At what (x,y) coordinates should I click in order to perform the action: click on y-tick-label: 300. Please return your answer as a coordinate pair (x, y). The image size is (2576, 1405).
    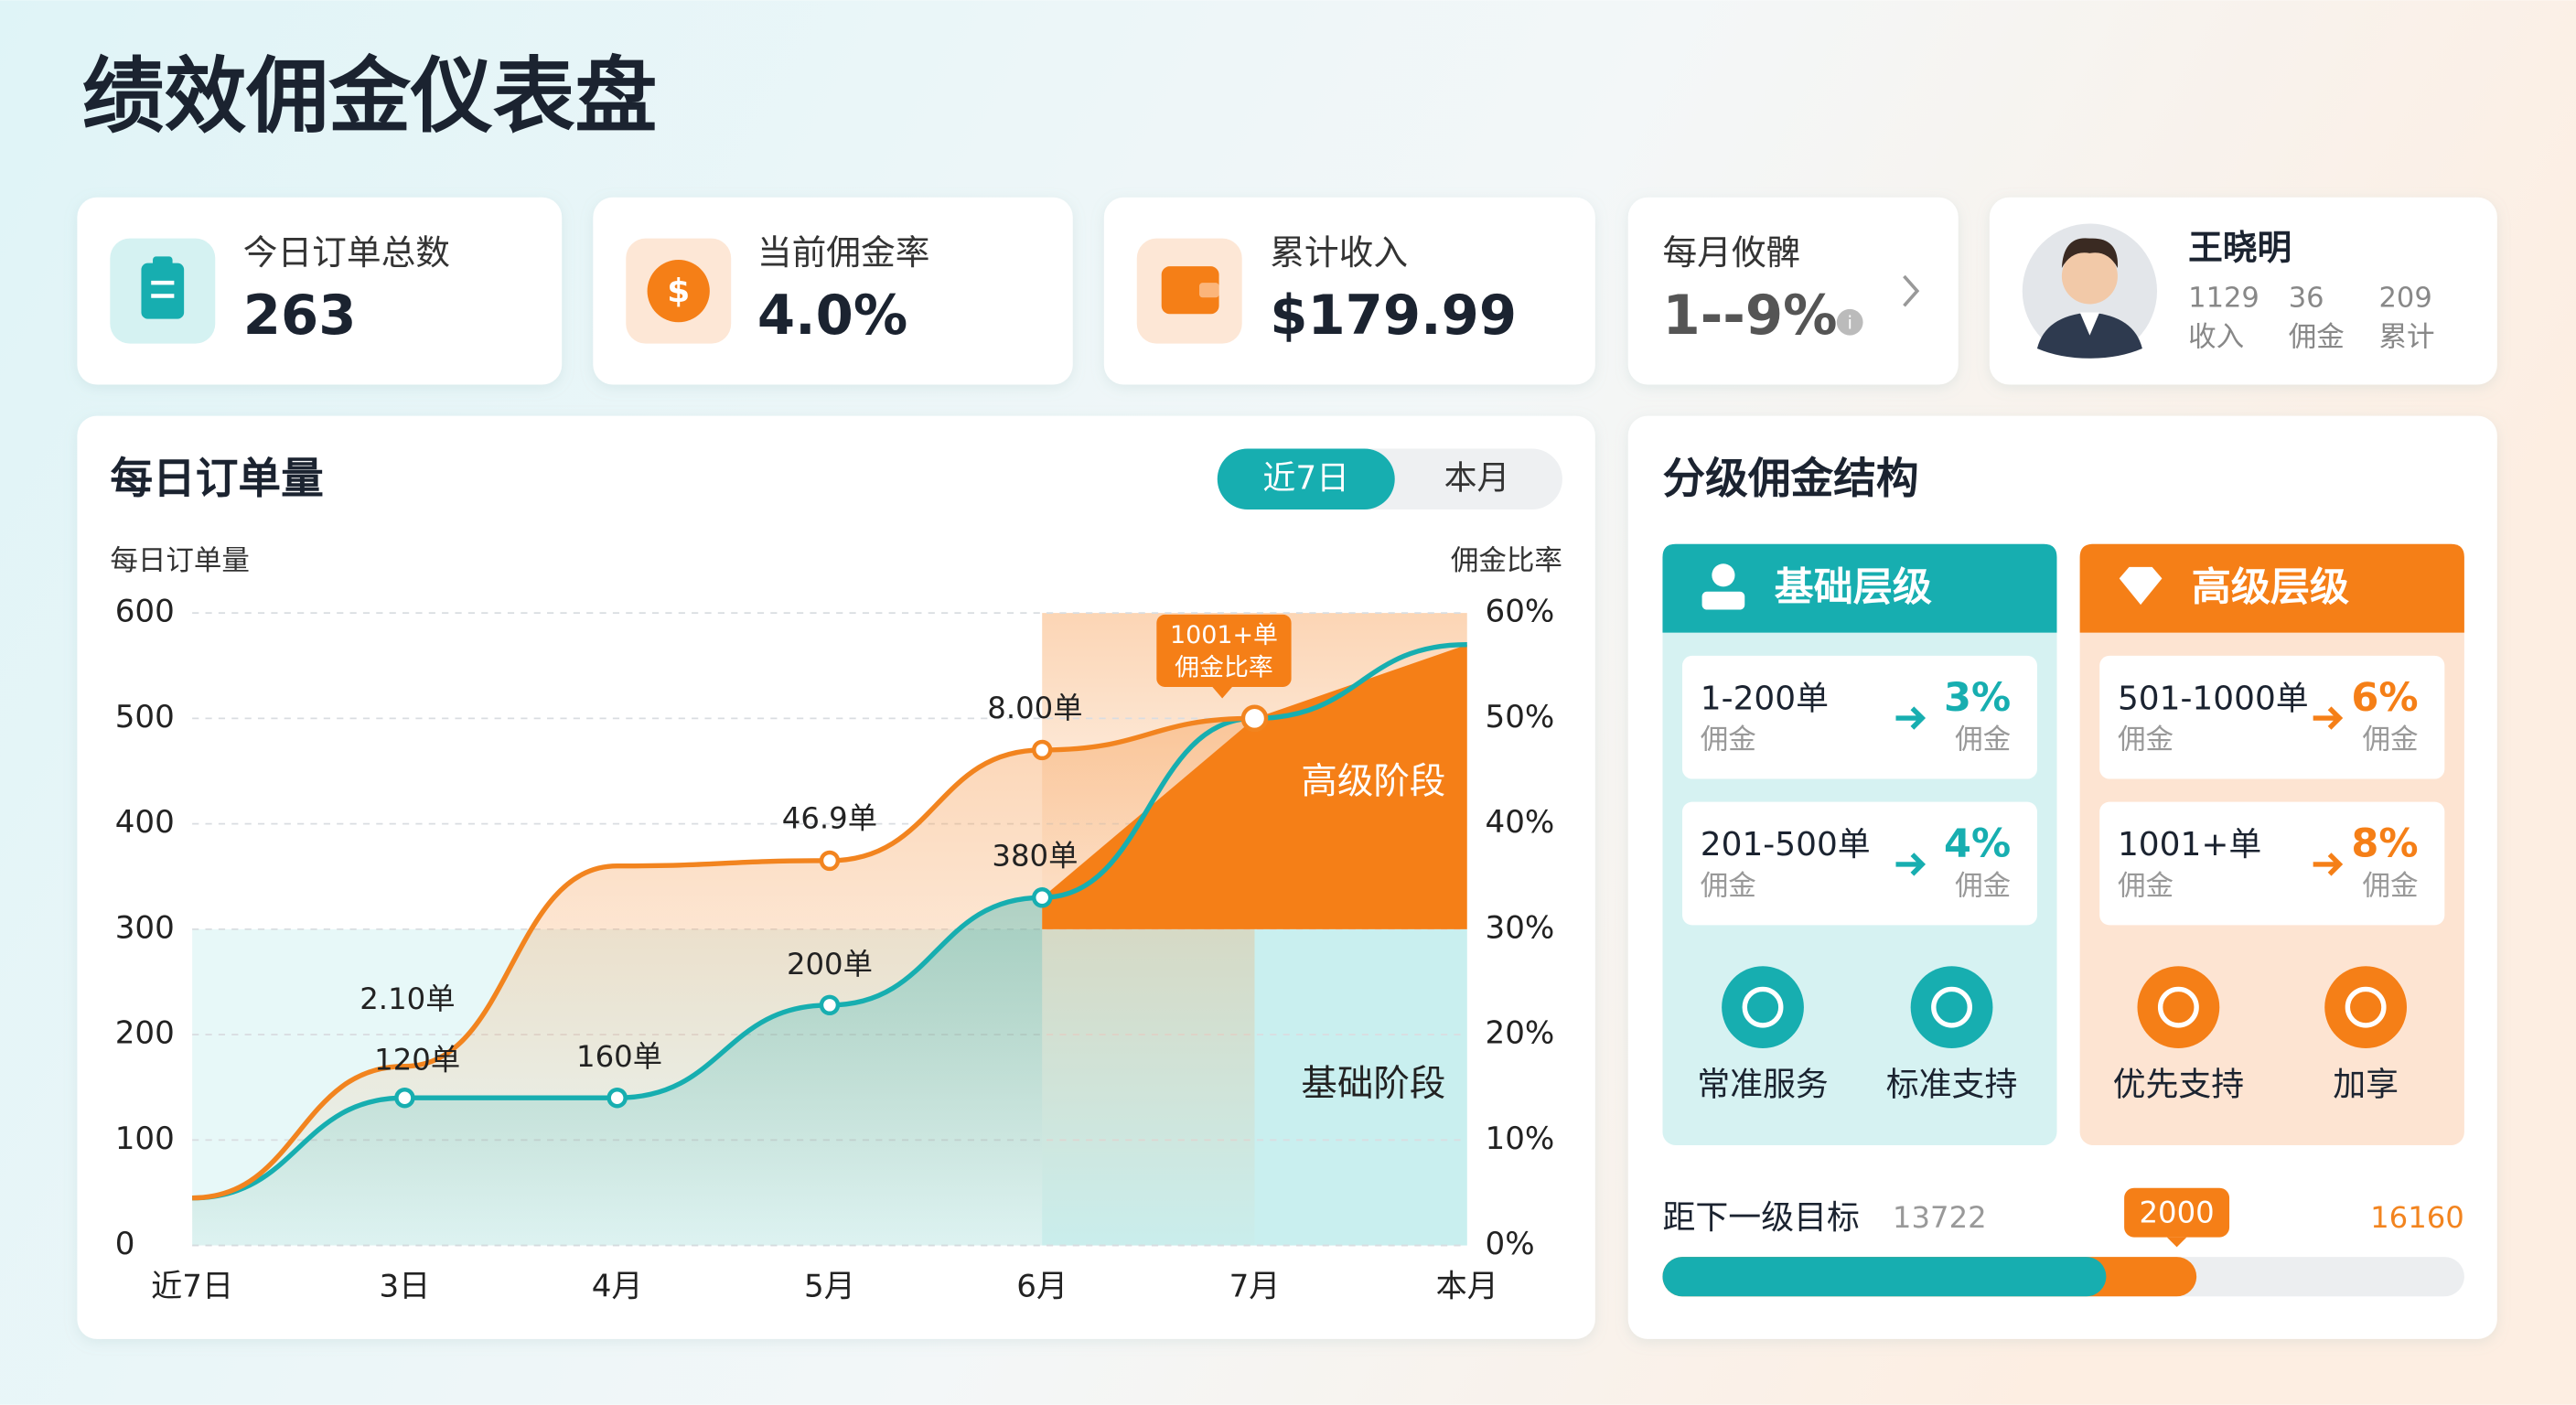
    Looking at the image, I should click on (145, 927).